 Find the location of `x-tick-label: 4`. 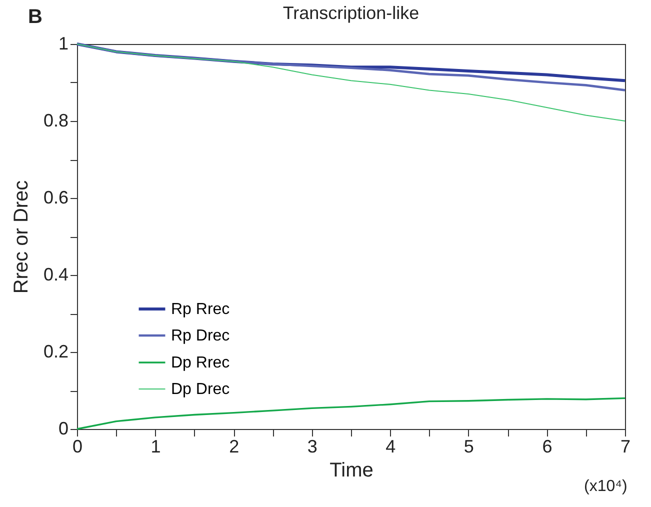

x-tick-label: 4 is located at coordinates (391, 446).